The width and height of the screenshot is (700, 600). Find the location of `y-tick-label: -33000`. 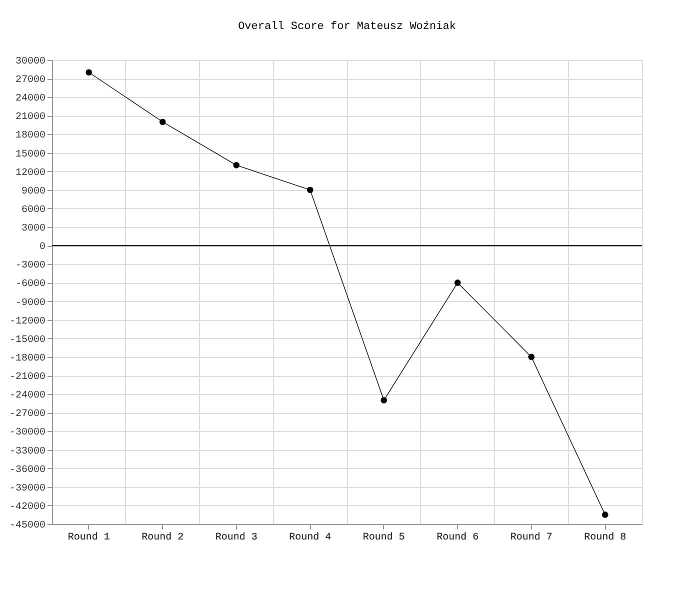

y-tick-label: -33000 is located at coordinates (27, 452).